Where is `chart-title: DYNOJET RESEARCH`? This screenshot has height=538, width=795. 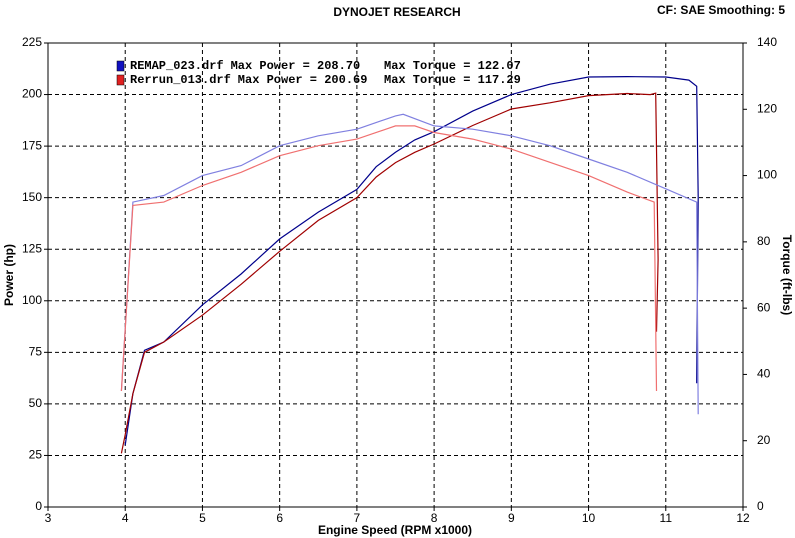 chart-title: DYNOJET RESEARCH is located at coordinates (396, 12).